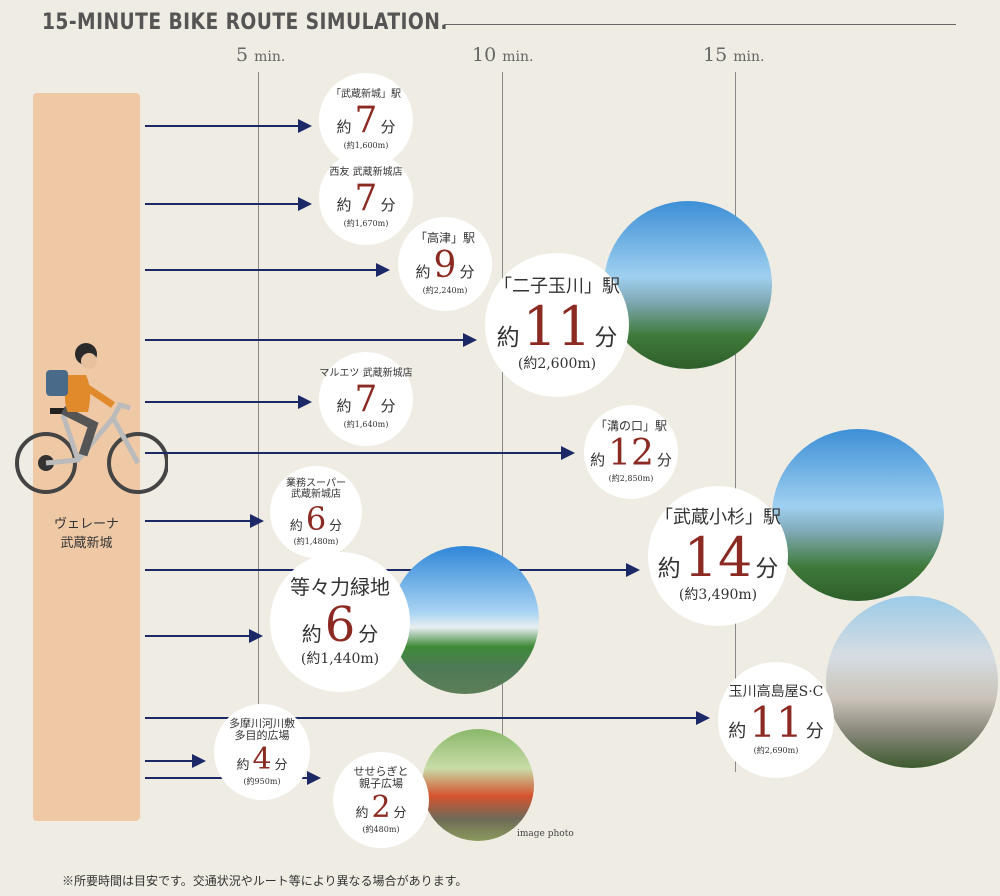 The image size is (1000, 896). What do you see at coordinates (631, 479) in the screenshot?
I see `distance: (約2,850m)` at bounding box center [631, 479].